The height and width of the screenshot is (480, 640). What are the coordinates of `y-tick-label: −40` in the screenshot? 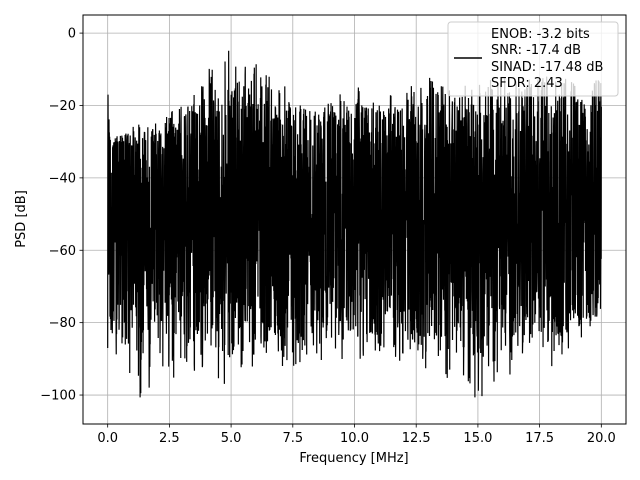 It's located at (62, 178).